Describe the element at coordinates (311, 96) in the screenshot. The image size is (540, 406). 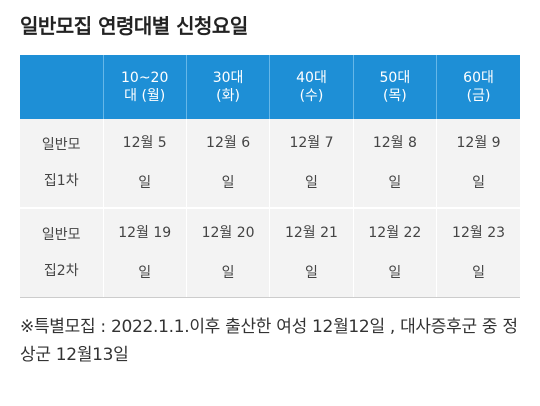
I see `header-line: (수)` at that location.